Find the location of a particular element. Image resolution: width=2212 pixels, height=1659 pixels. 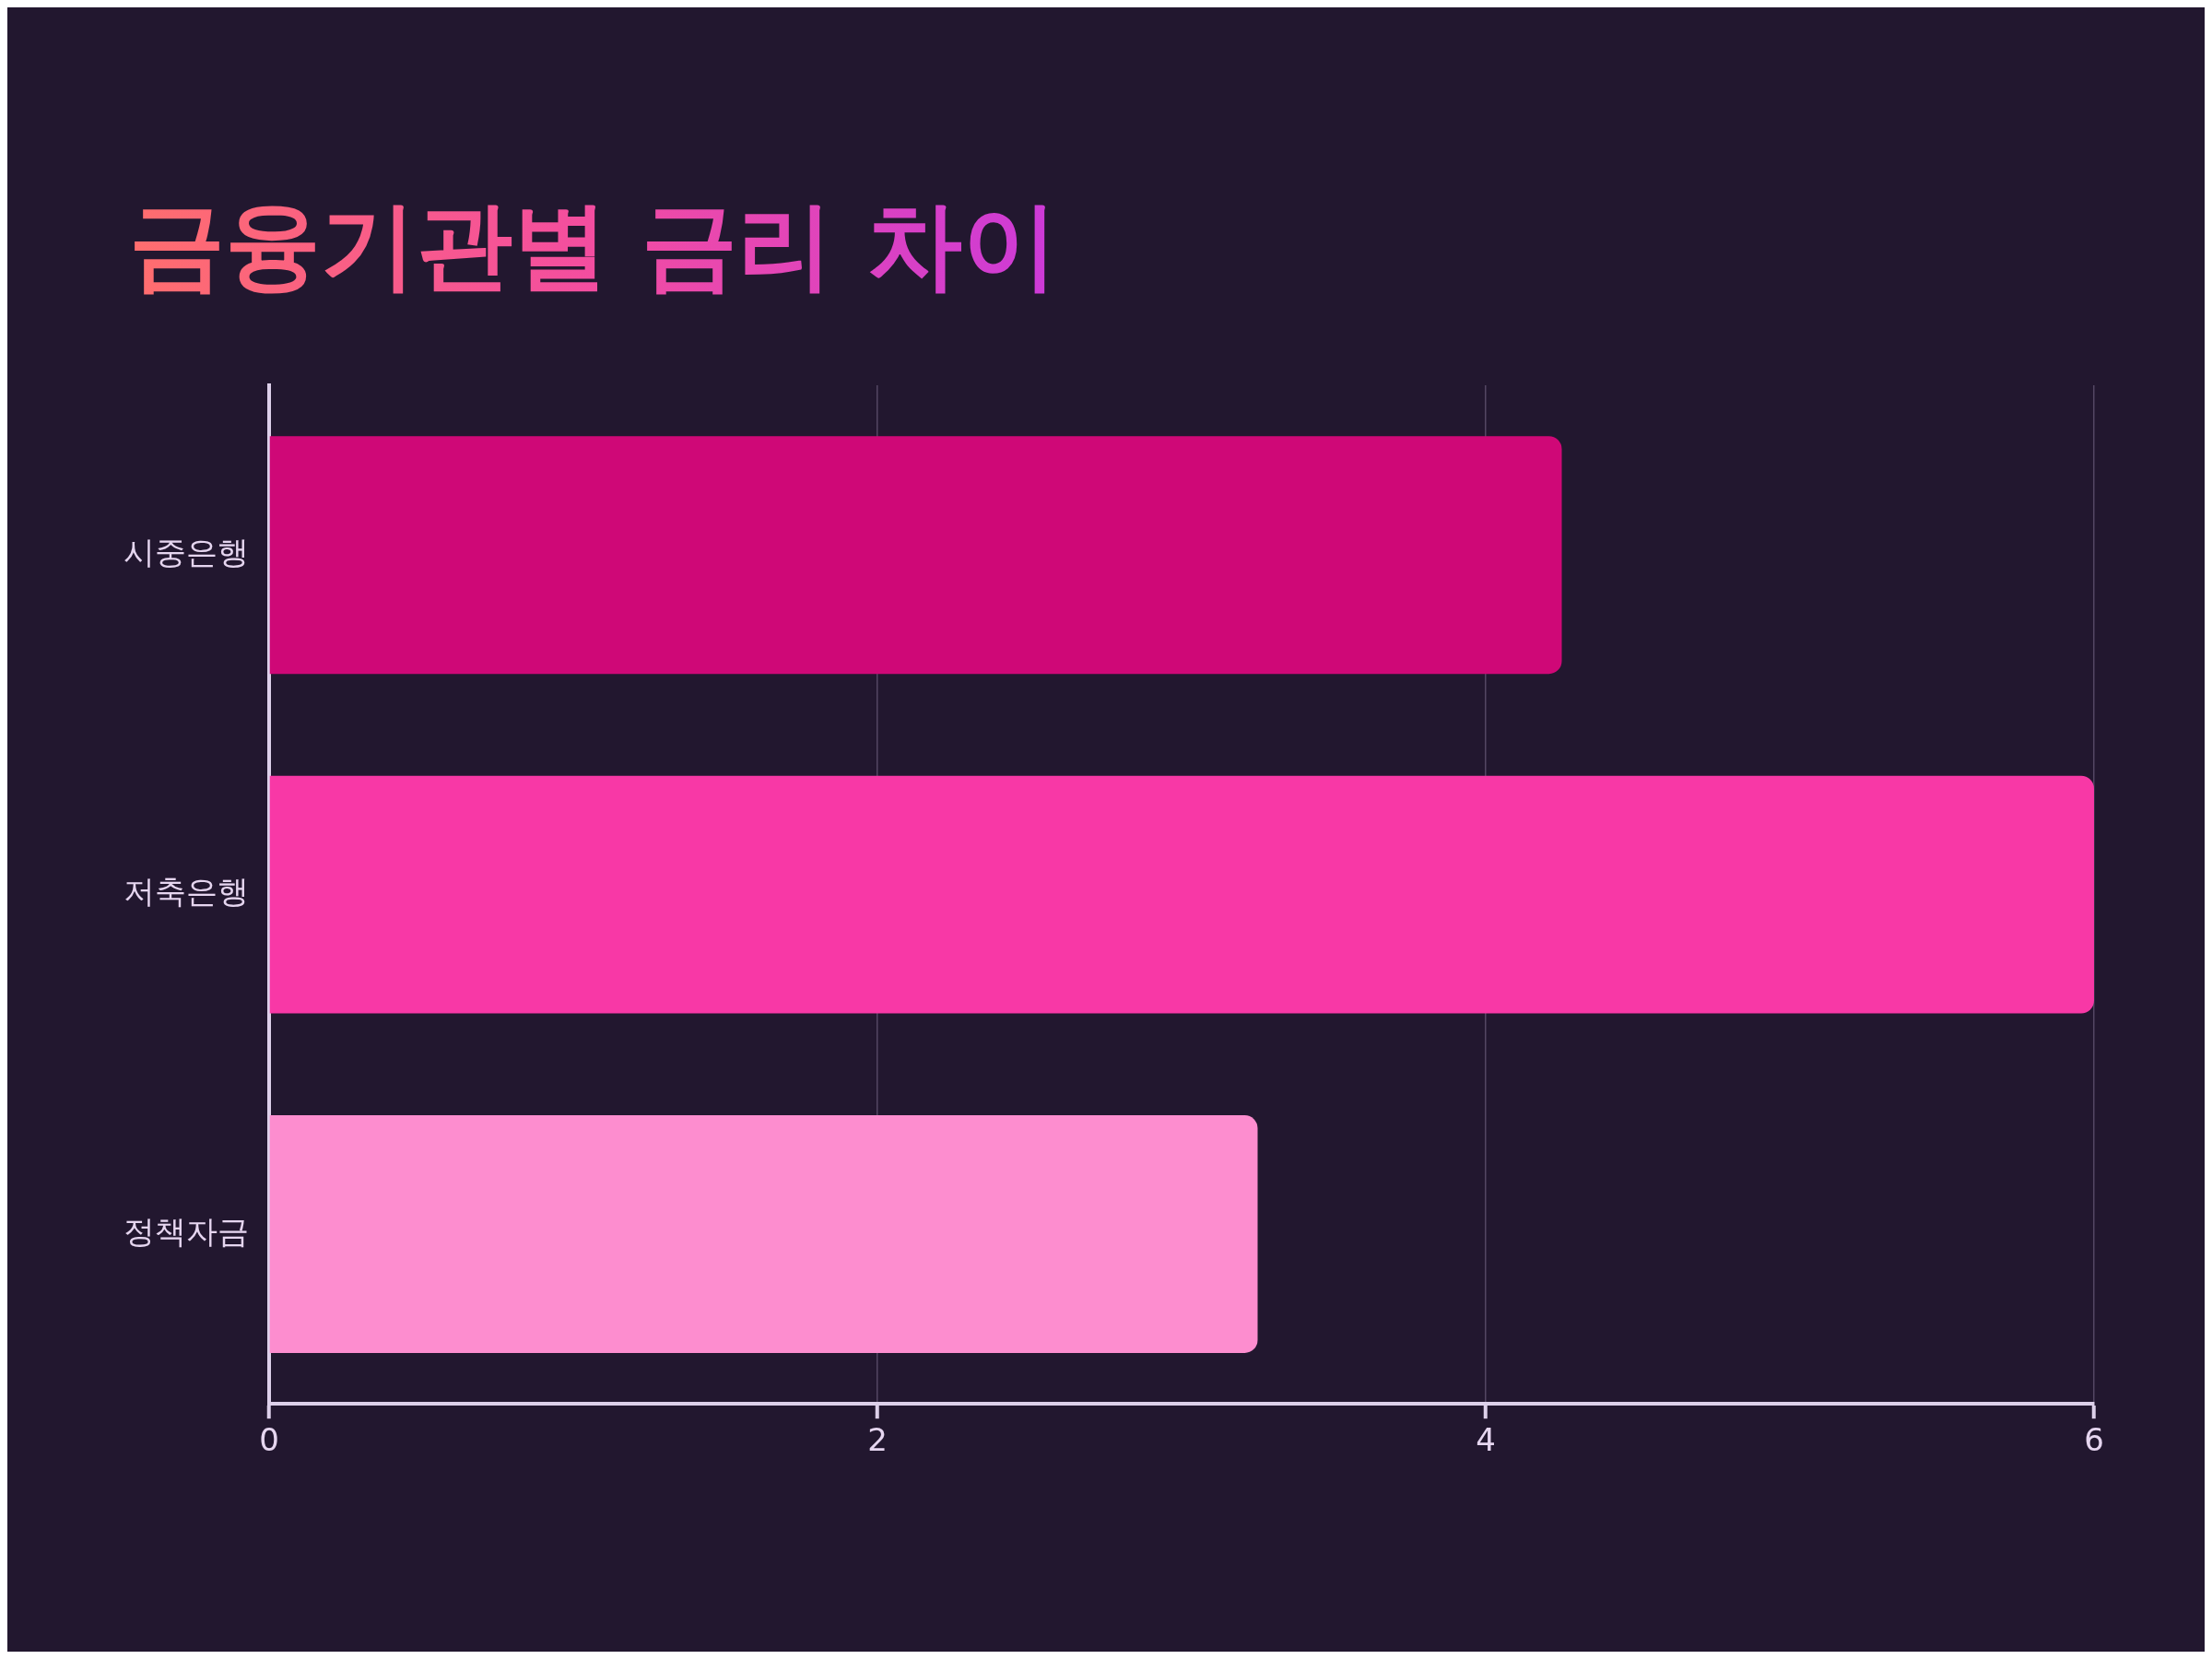

y-tick-label: 정책자금 is located at coordinates (186, 1231).